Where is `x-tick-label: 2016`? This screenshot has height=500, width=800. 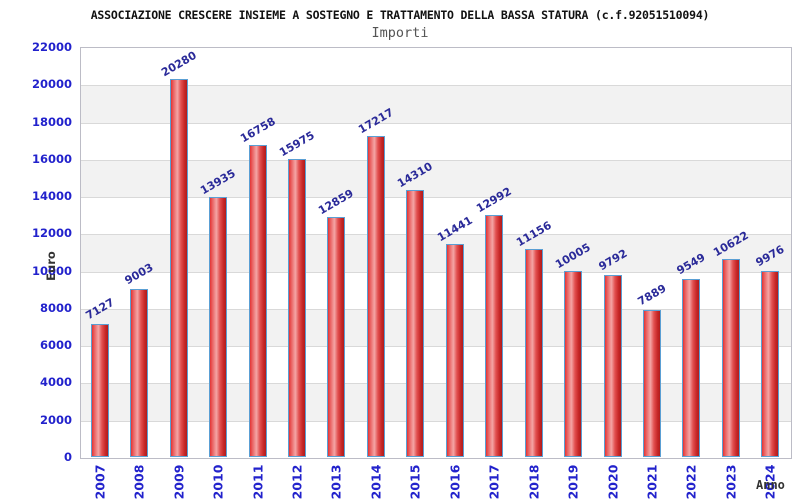
x-tick-label: 2016 is located at coordinates (455, 482).